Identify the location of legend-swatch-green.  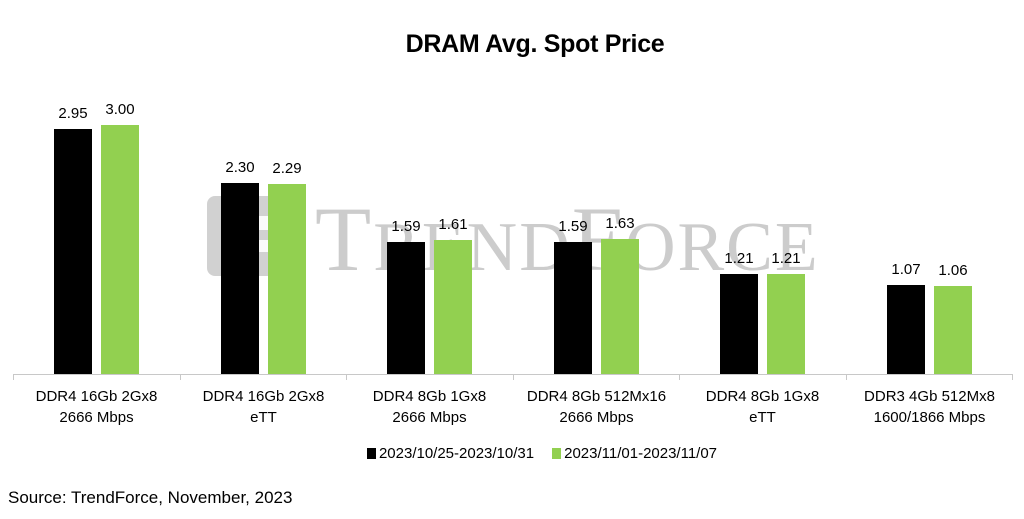
(557, 453).